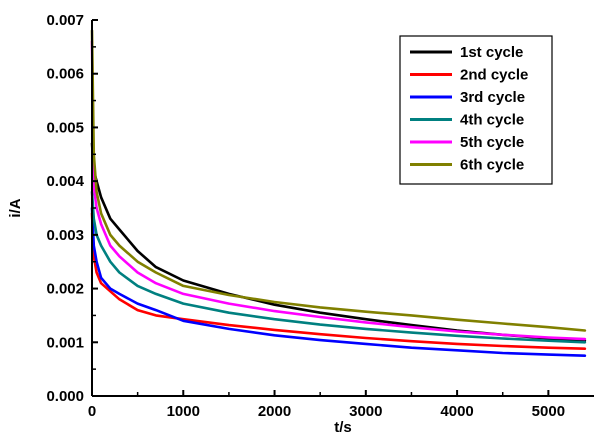 The image size is (598, 438). I want to click on y-tick-label: 0.004, so click(65, 181).